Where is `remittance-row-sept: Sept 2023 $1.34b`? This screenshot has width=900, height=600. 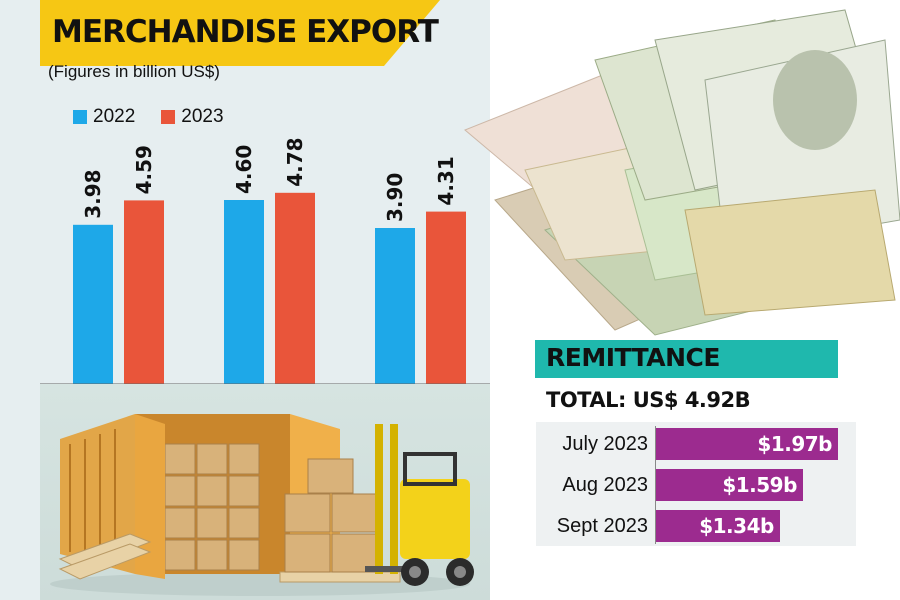
remittance-row-sept: Sept 2023 $1.34b is located at coordinates (658, 526).